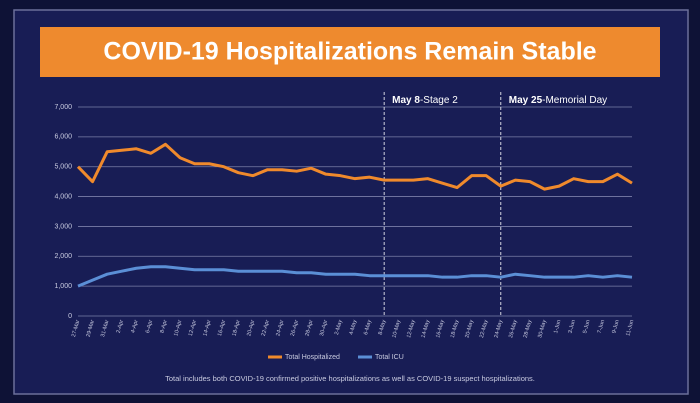 This screenshot has width=700, height=403. I want to click on x-tick-label: 2-Apr, so click(120, 326).